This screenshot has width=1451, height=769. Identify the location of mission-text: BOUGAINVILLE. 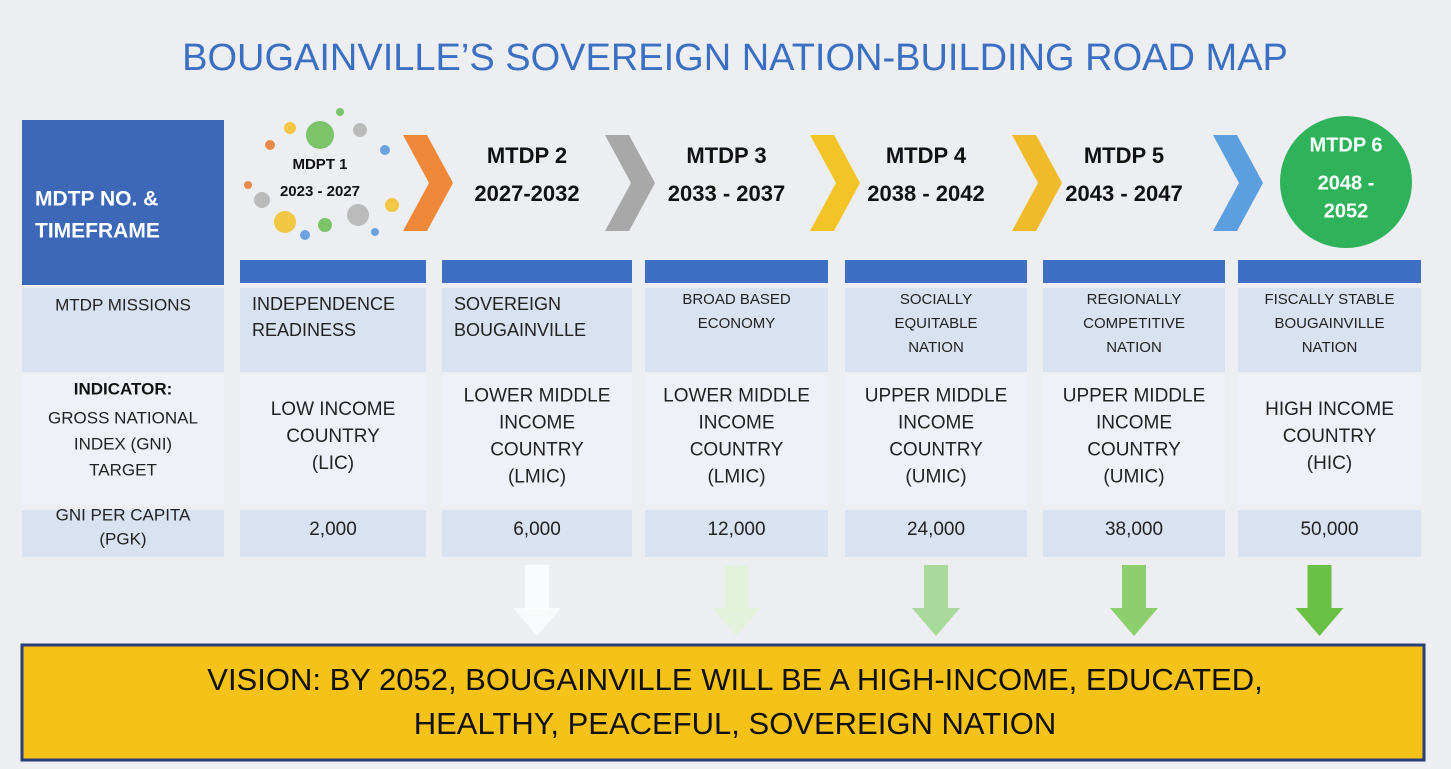
(1329, 323).